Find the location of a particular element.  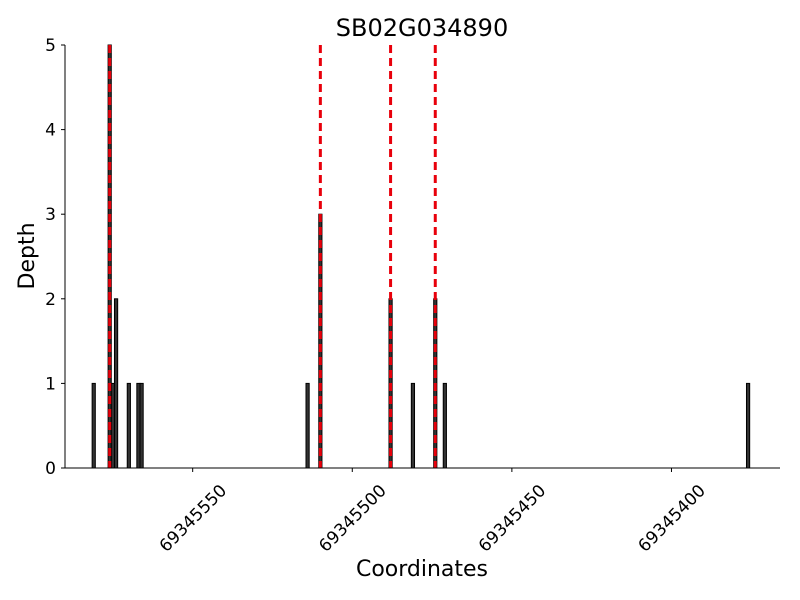

x-tick-label: 69345550 is located at coordinates (193, 518).